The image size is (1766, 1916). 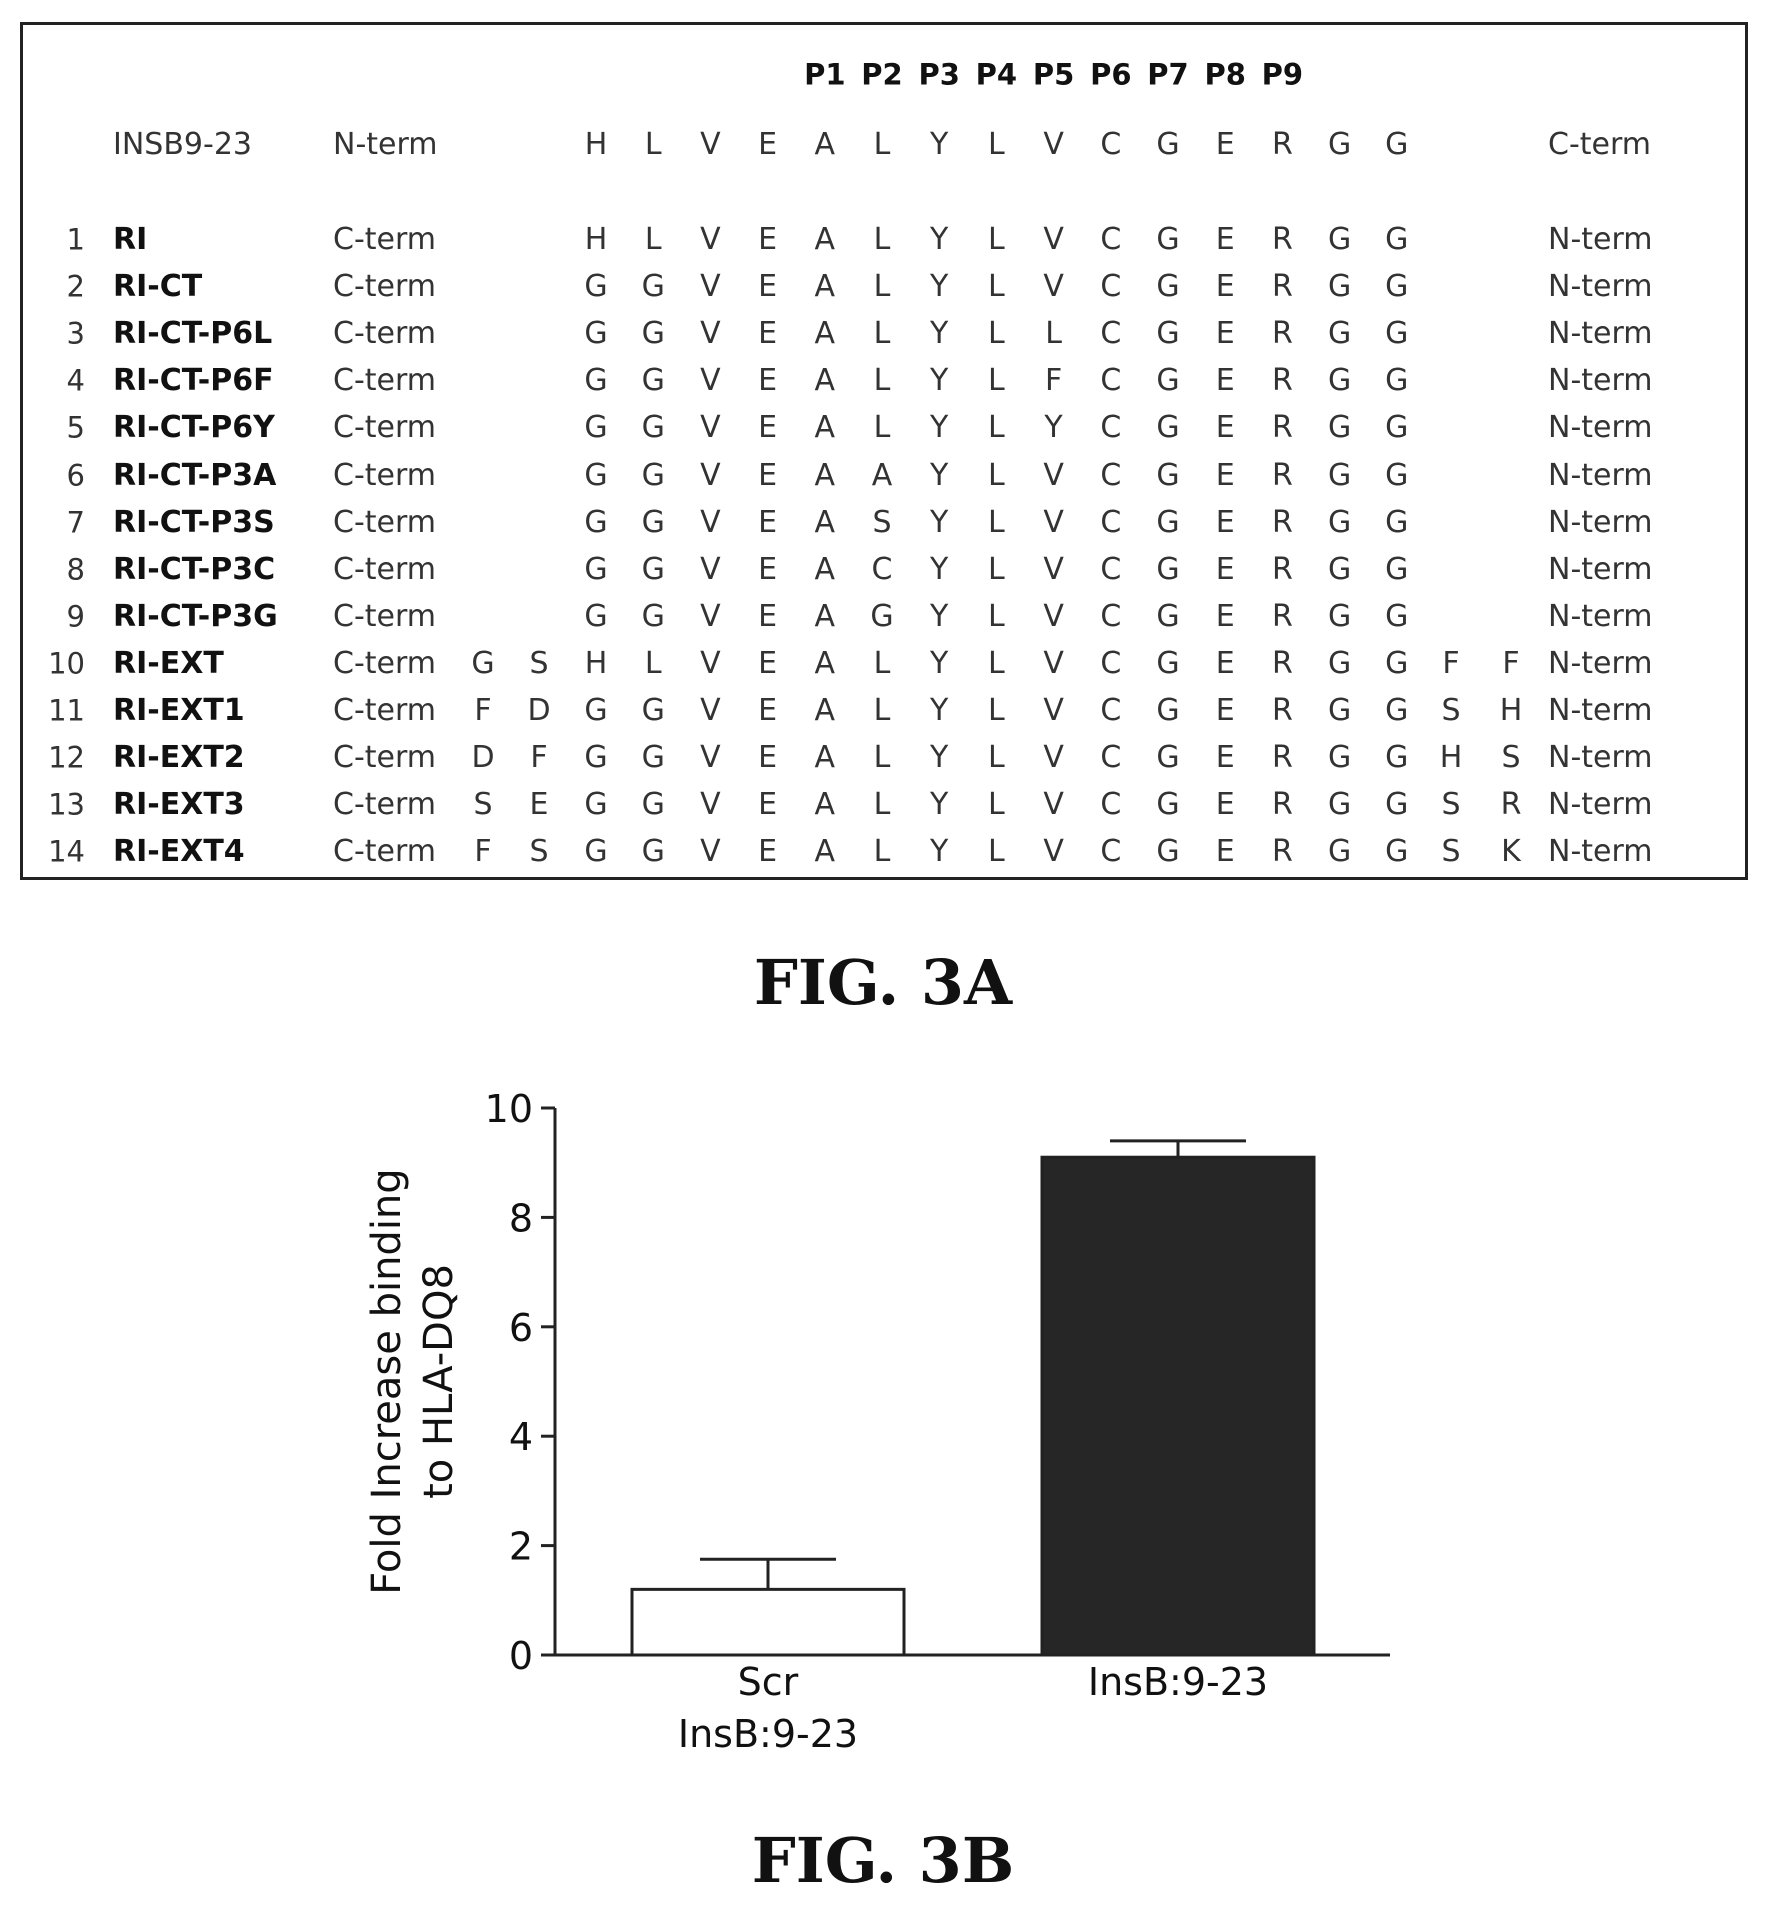 What do you see at coordinates (194, 569) in the screenshot?
I see `peptide-name: RI-CT-P3C` at bounding box center [194, 569].